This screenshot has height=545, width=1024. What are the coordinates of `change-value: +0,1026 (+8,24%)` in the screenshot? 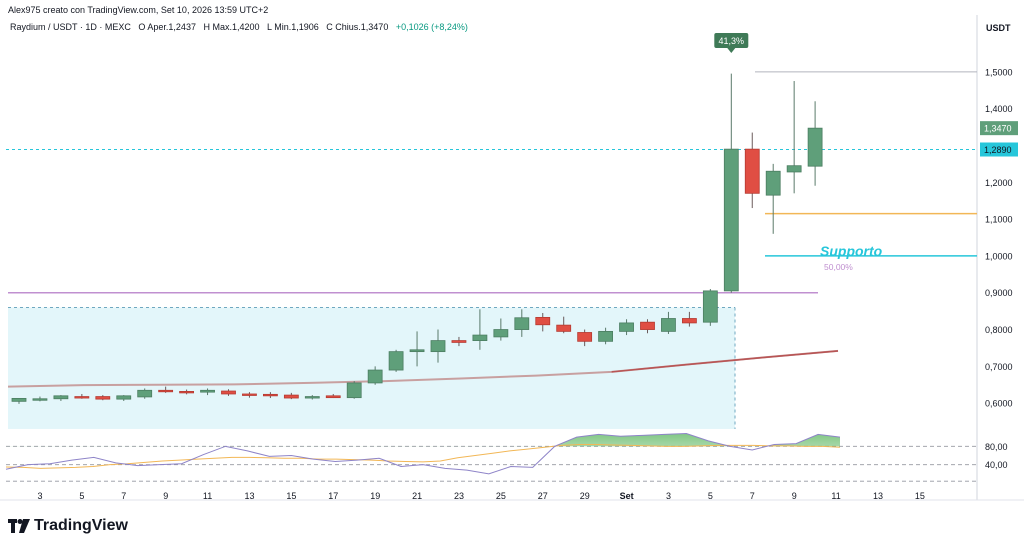 It's located at (431, 27).